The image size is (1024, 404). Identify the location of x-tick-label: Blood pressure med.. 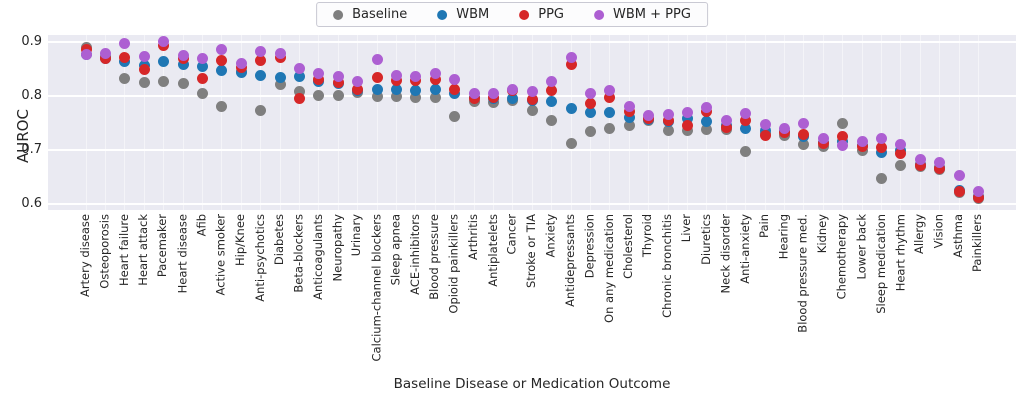
(802, 273).